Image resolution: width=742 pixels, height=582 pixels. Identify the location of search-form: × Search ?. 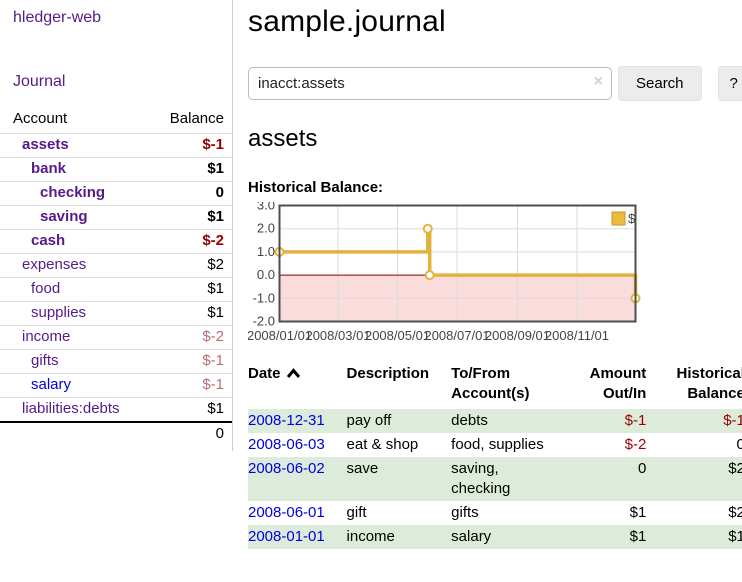
(495, 83).